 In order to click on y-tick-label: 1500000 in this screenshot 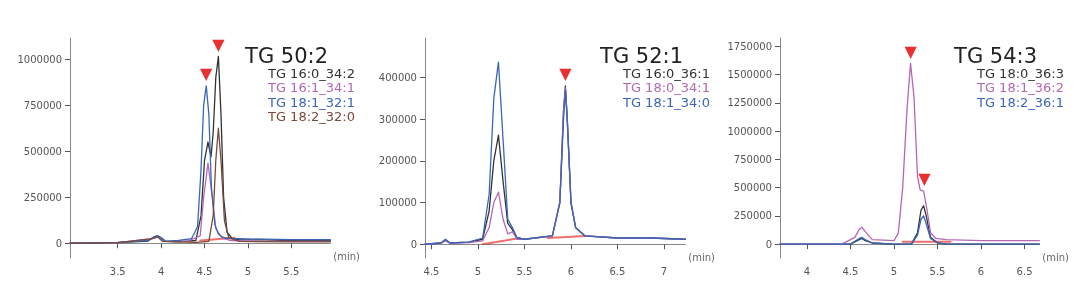, I will do `click(749, 75)`.